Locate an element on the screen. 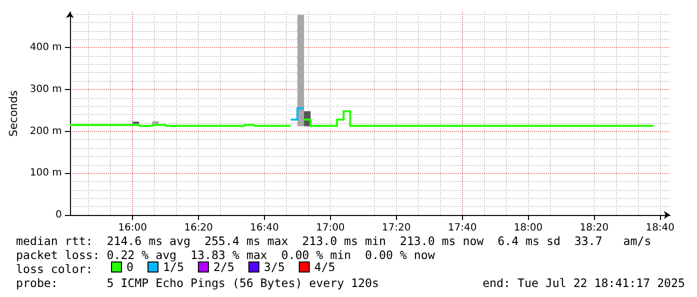 Image resolution: width=697 pixels, height=297 pixels. bar is located at coordinates (300, 70).